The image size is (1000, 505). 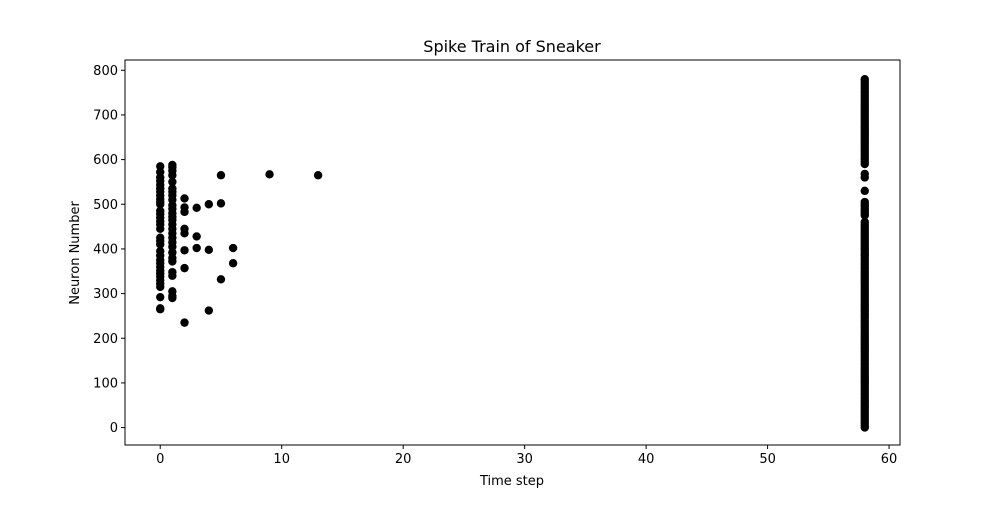 What do you see at coordinates (105, 160) in the screenshot?
I see `y-tick-label-6: 600` at bounding box center [105, 160].